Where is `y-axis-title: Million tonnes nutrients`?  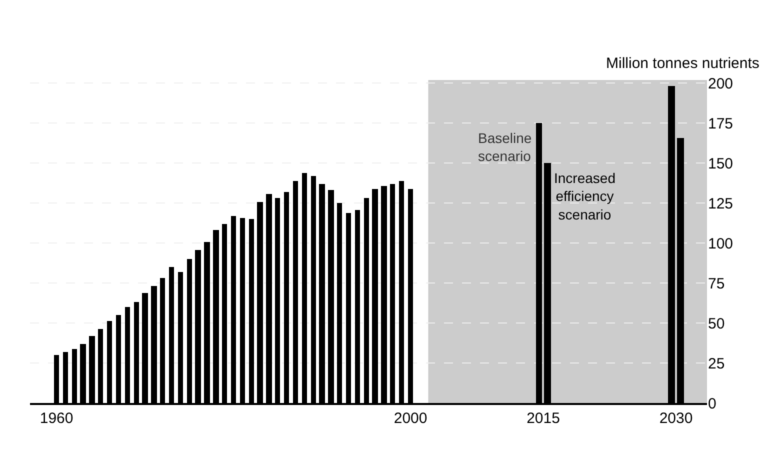 y-axis-title: Million tonnes nutrients is located at coordinates (683, 63).